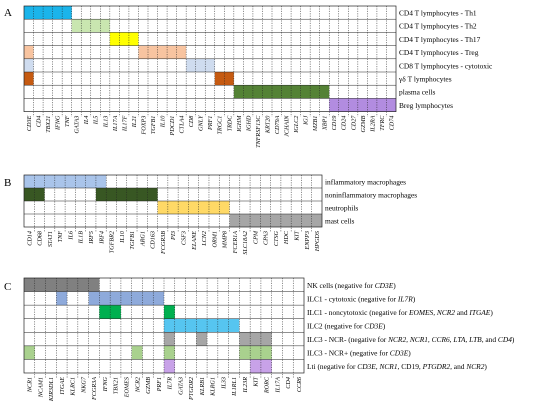 The height and width of the screenshot is (411, 550). Describe the element at coordinates (153, 240) in the screenshot. I see `column-label: CD163` at that location.